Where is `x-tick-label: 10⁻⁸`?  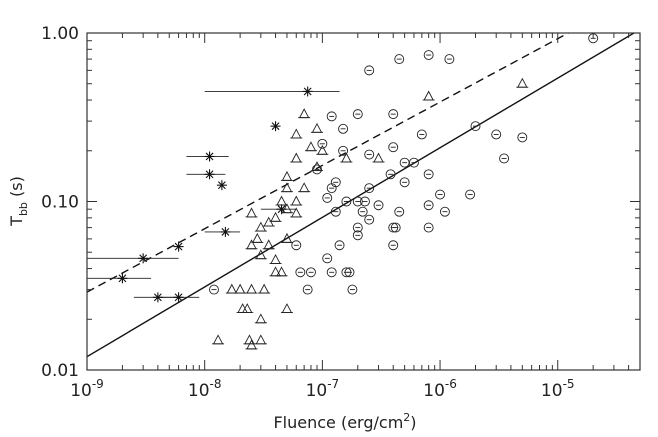 x-tick-label: 10⁻⁸ is located at coordinates (205, 389).